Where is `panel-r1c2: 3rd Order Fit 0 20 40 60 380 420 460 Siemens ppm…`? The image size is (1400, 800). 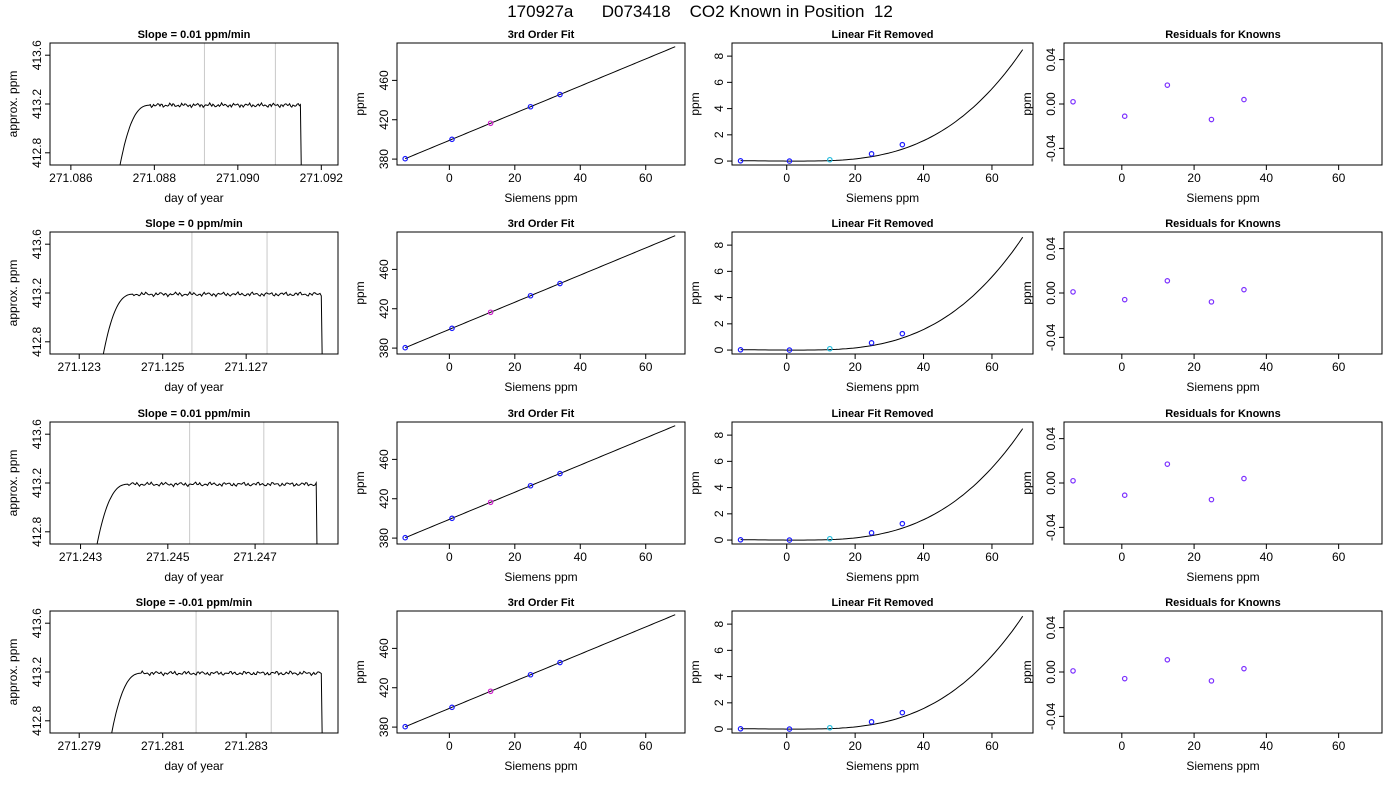 panel-r1c2: 3rd Order Fit 0 20 40 60 380 420 460 Siemens ppm… is located at coordinates (519, 117).